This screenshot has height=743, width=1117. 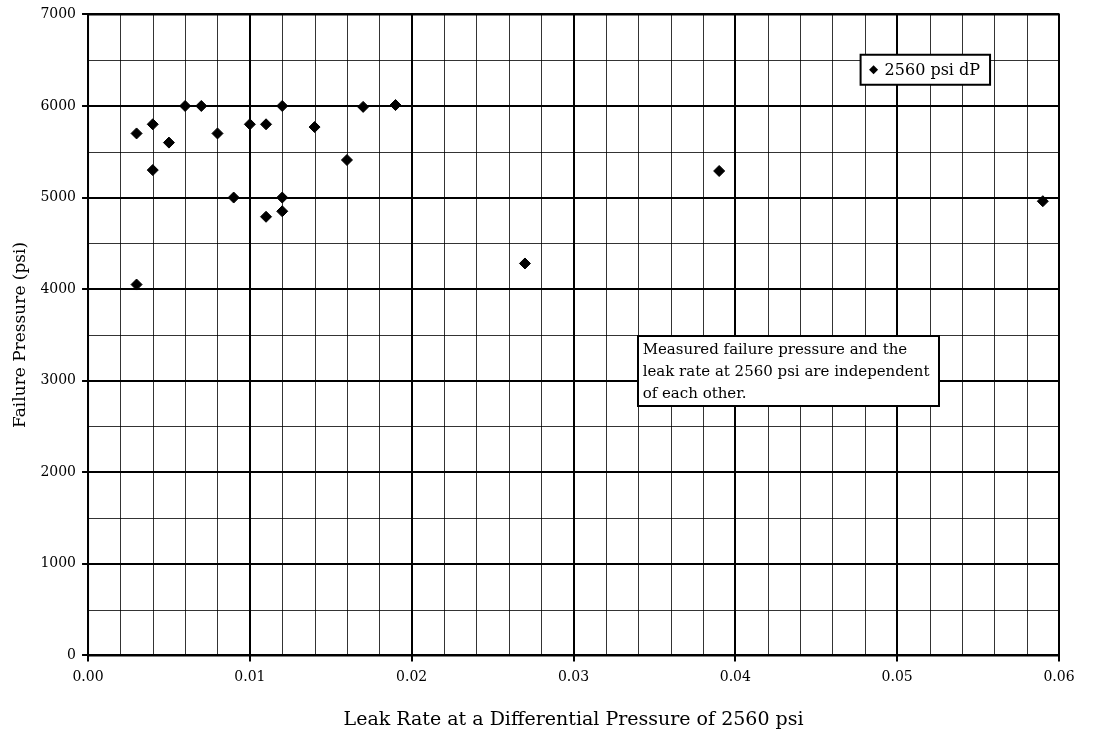 I want to click on y-axis-title: Failure Pressure (psi), so click(x=18, y=334).